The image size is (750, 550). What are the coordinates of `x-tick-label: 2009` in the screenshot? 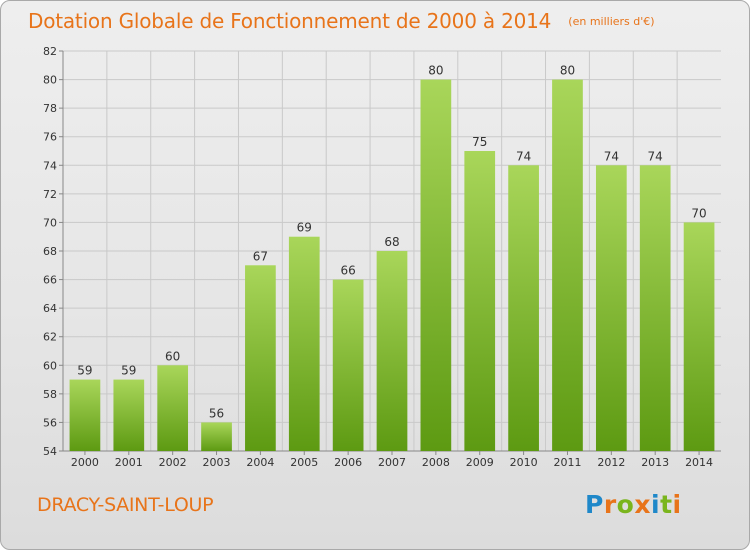 It's located at (480, 462).